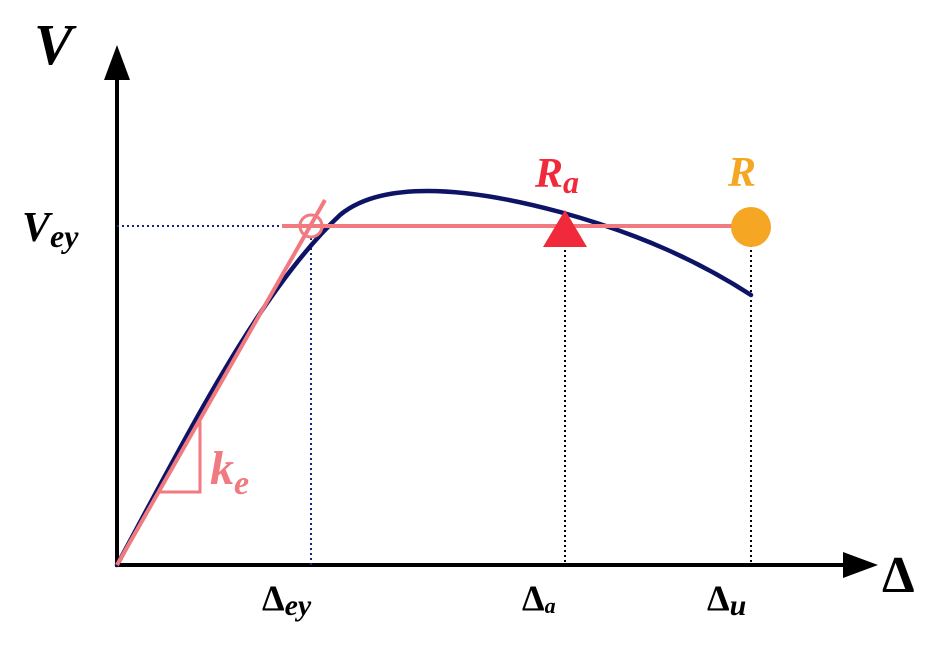 This screenshot has width=941, height=645. I want to click on d-ey-label: Δey, so click(287, 600).